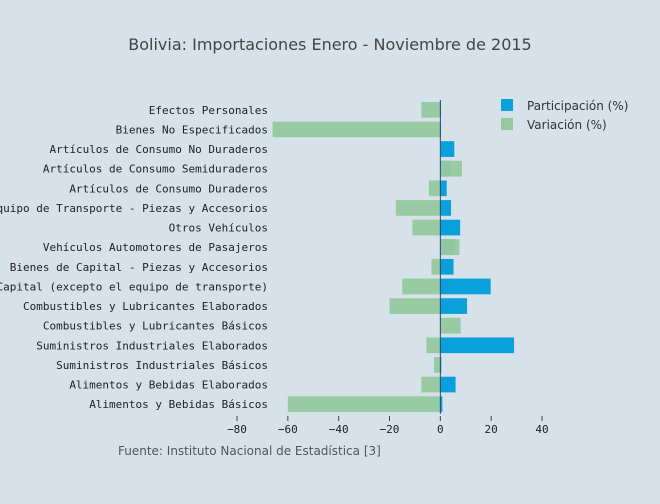 The image size is (660, 504). Describe the element at coordinates (564, 115) in the screenshot. I see `legend: Participación (%) Variación (%)` at that location.